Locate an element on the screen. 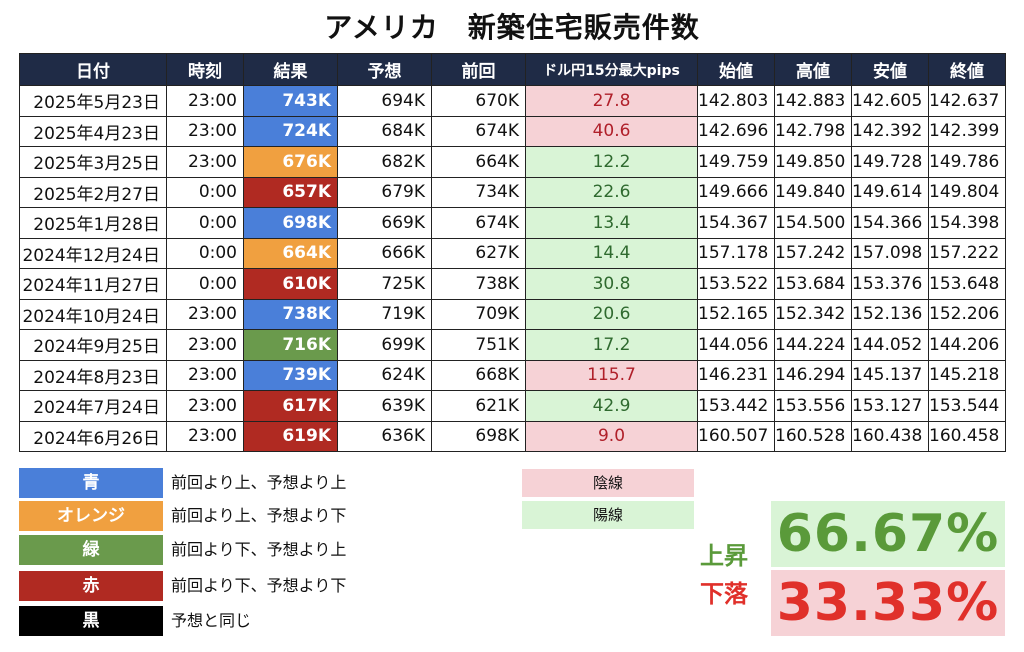 The height and width of the screenshot is (652, 1024). high-cell: 160.528 is located at coordinates (813, 436).